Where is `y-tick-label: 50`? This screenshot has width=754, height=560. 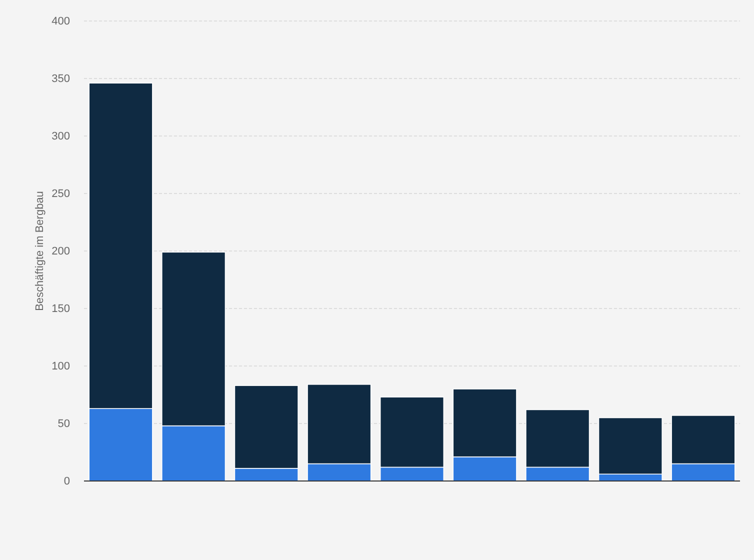
y-tick-label: 50 is located at coordinates (64, 424).